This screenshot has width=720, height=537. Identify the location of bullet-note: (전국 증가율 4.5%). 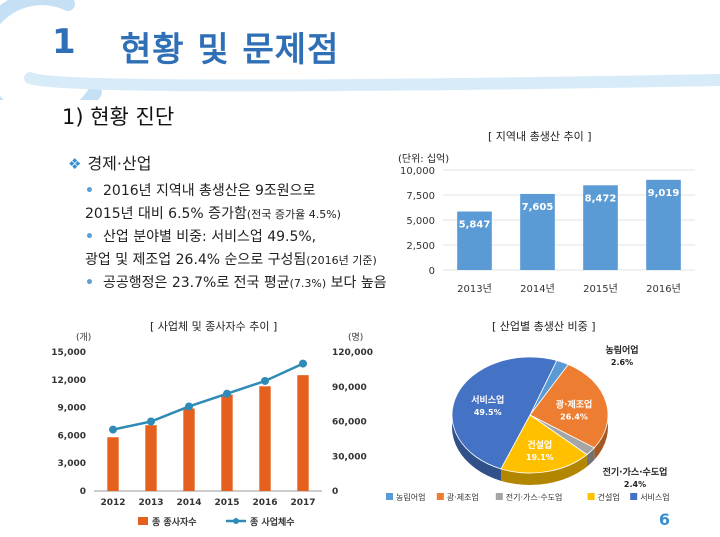
(293, 214).